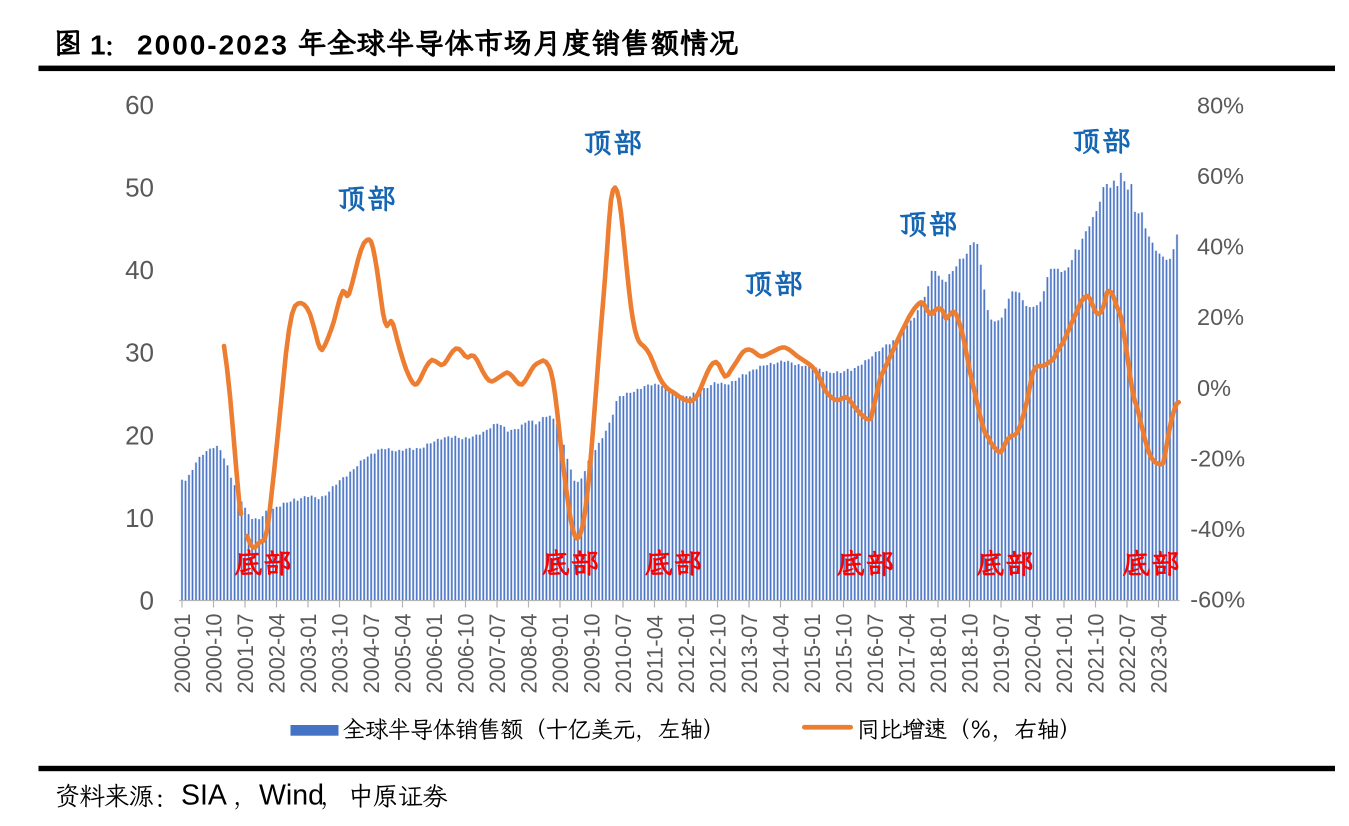  I want to click on svg-text: 2018-01, so click(938, 654).